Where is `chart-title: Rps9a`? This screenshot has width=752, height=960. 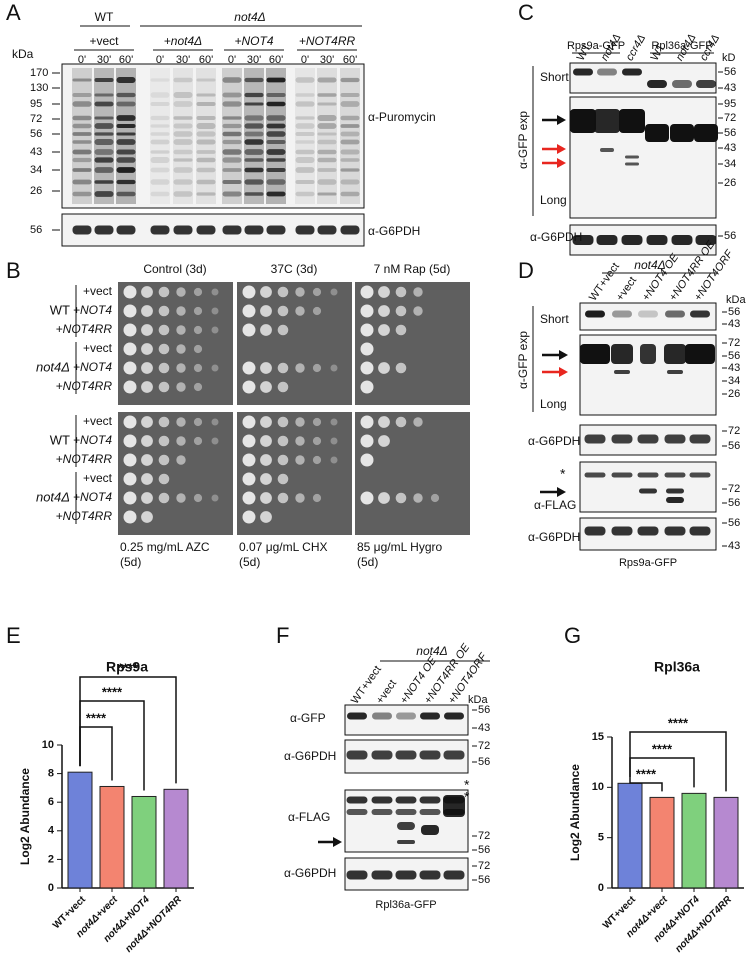 chart-title: Rps9a is located at coordinates (127, 667).